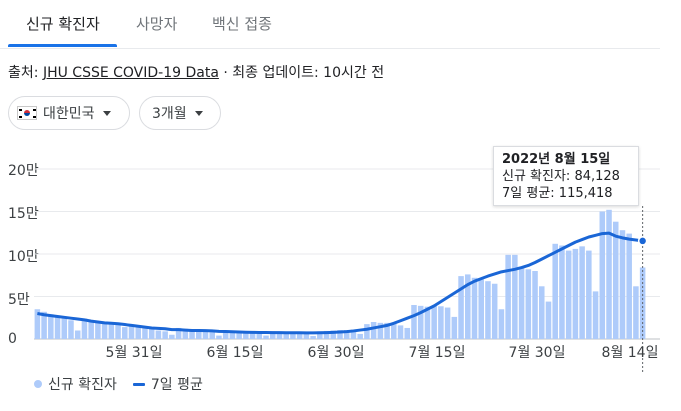  I want to click on x-tick-label: 7월 30일, so click(537, 353).